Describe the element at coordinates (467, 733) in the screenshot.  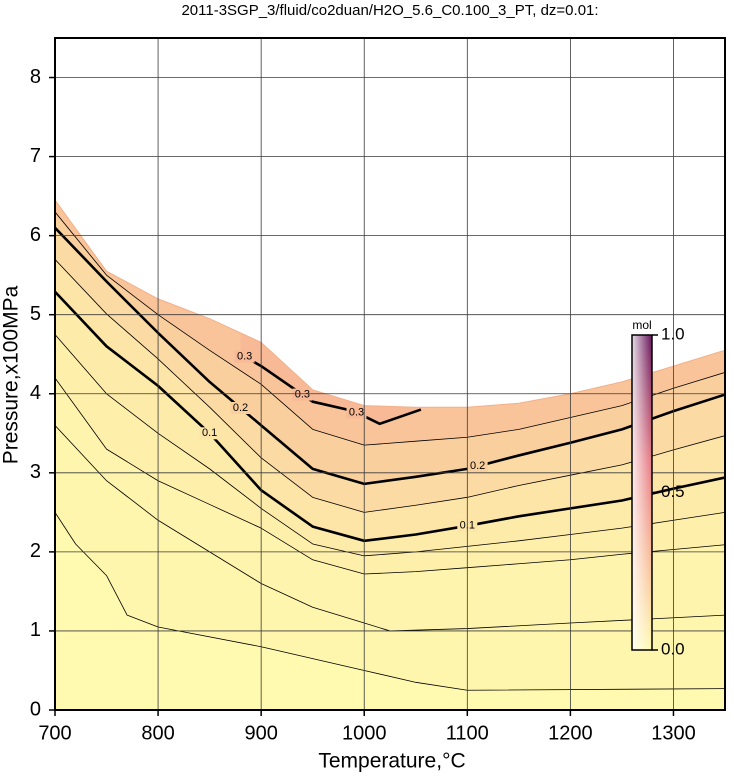
I see `x-tick-label: 1100` at that location.